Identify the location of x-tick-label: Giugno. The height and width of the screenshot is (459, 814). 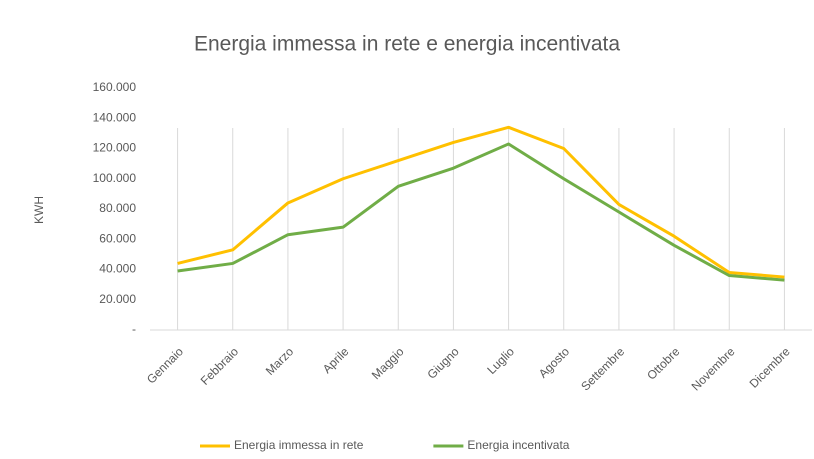
(443, 362).